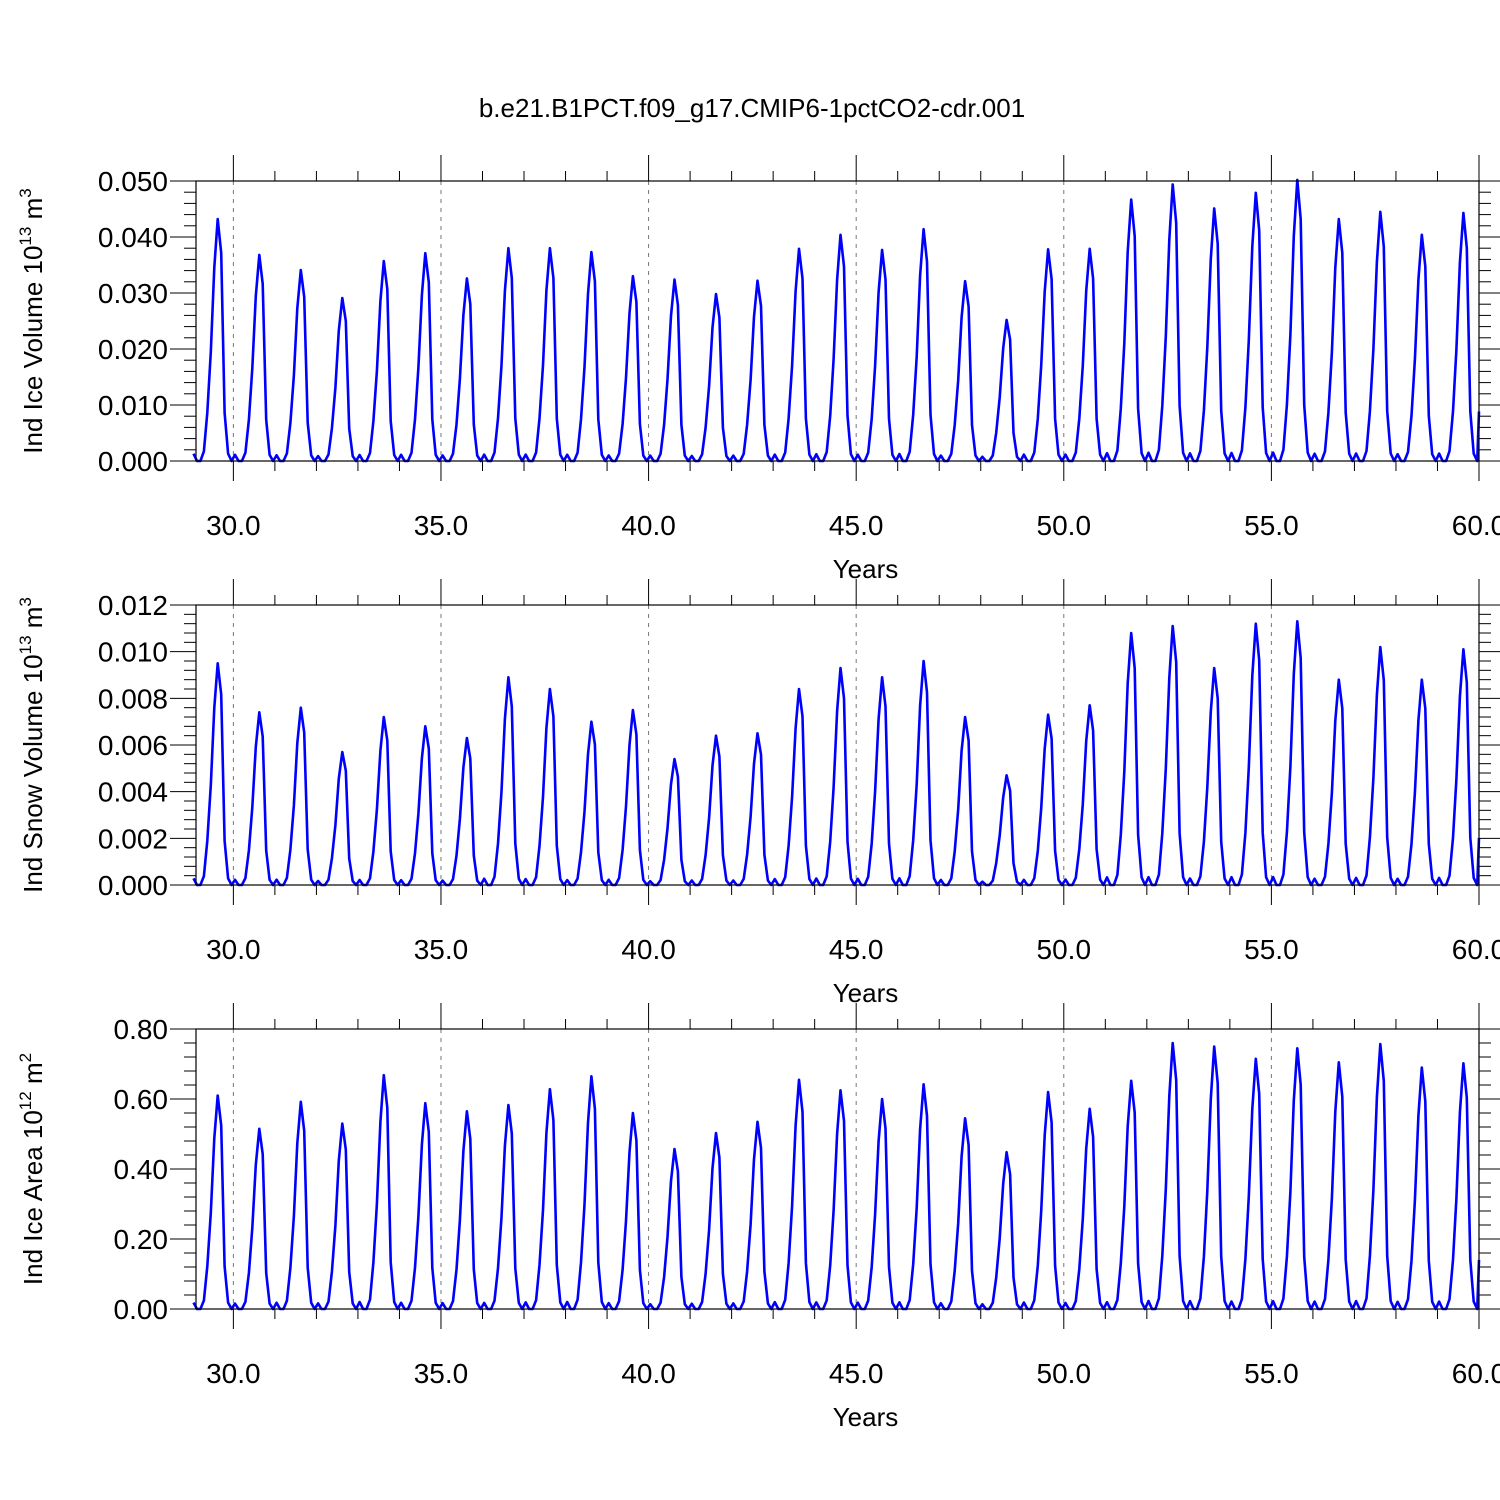  Describe the element at coordinates (133, 349) in the screenshot. I see `y-tick-label: 0.020` at that location.